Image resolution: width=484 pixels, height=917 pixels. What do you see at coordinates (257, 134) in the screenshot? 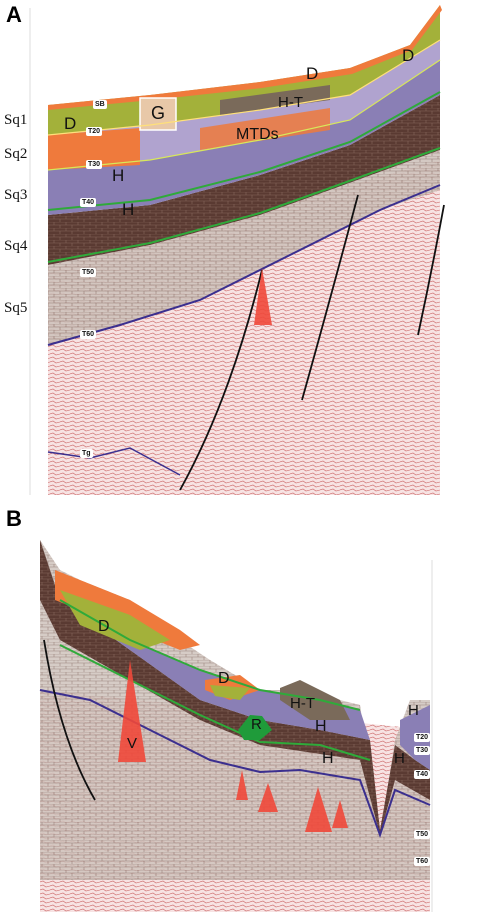
I see `unit-label-mtds: MTDs` at bounding box center [257, 134].